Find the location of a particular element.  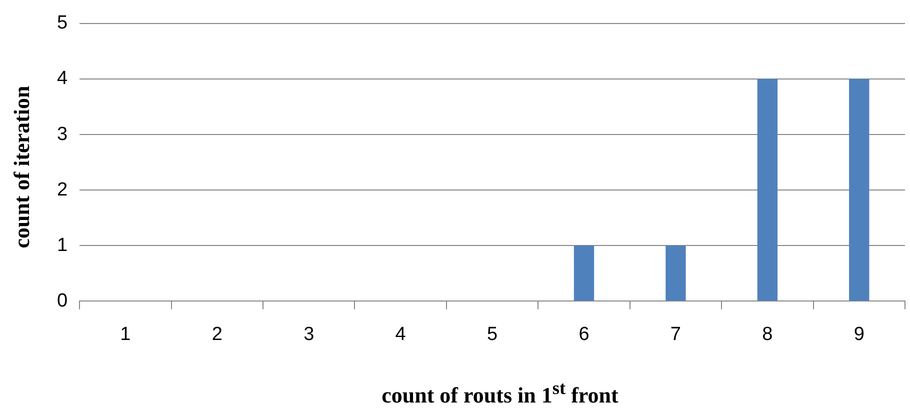

x-tick-label: 7 is located at coordinates (675, 334).